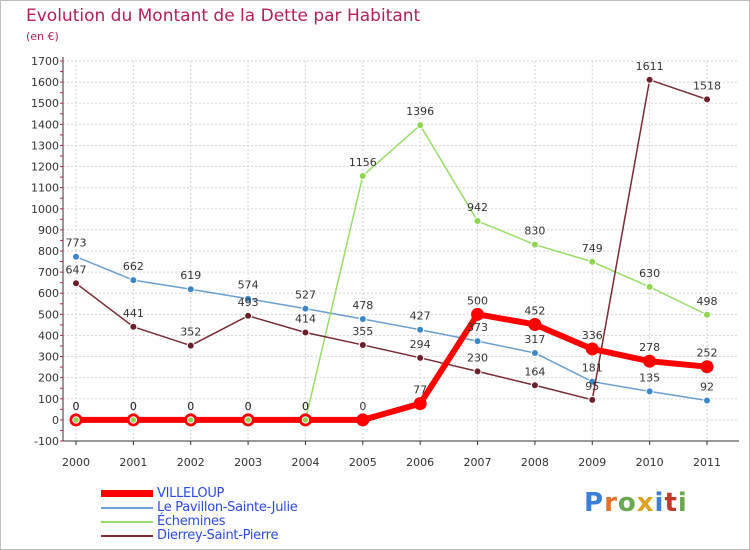 This screenshot has width=750, height=550. What do you see at coordinates (218, 535) in the screenshot?
I see `legend-label: Dierrey-Saint-Pierre` at bounding box center [218, 535].